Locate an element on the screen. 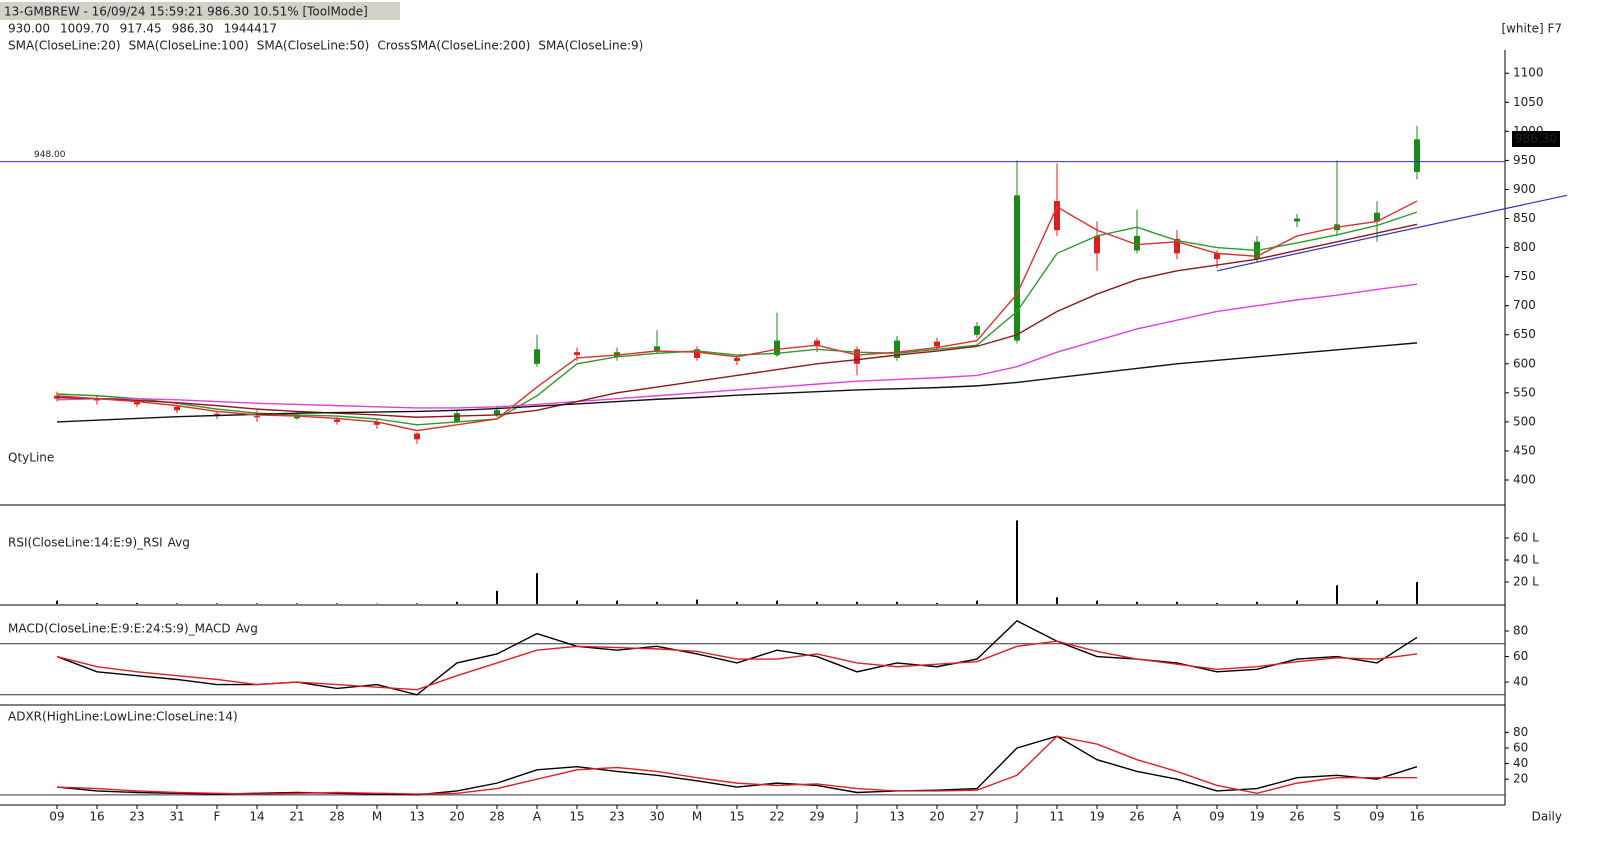 This screenshot has width=1600, height=847. x-tick-label: 29 is located at coordinates (816, 817).